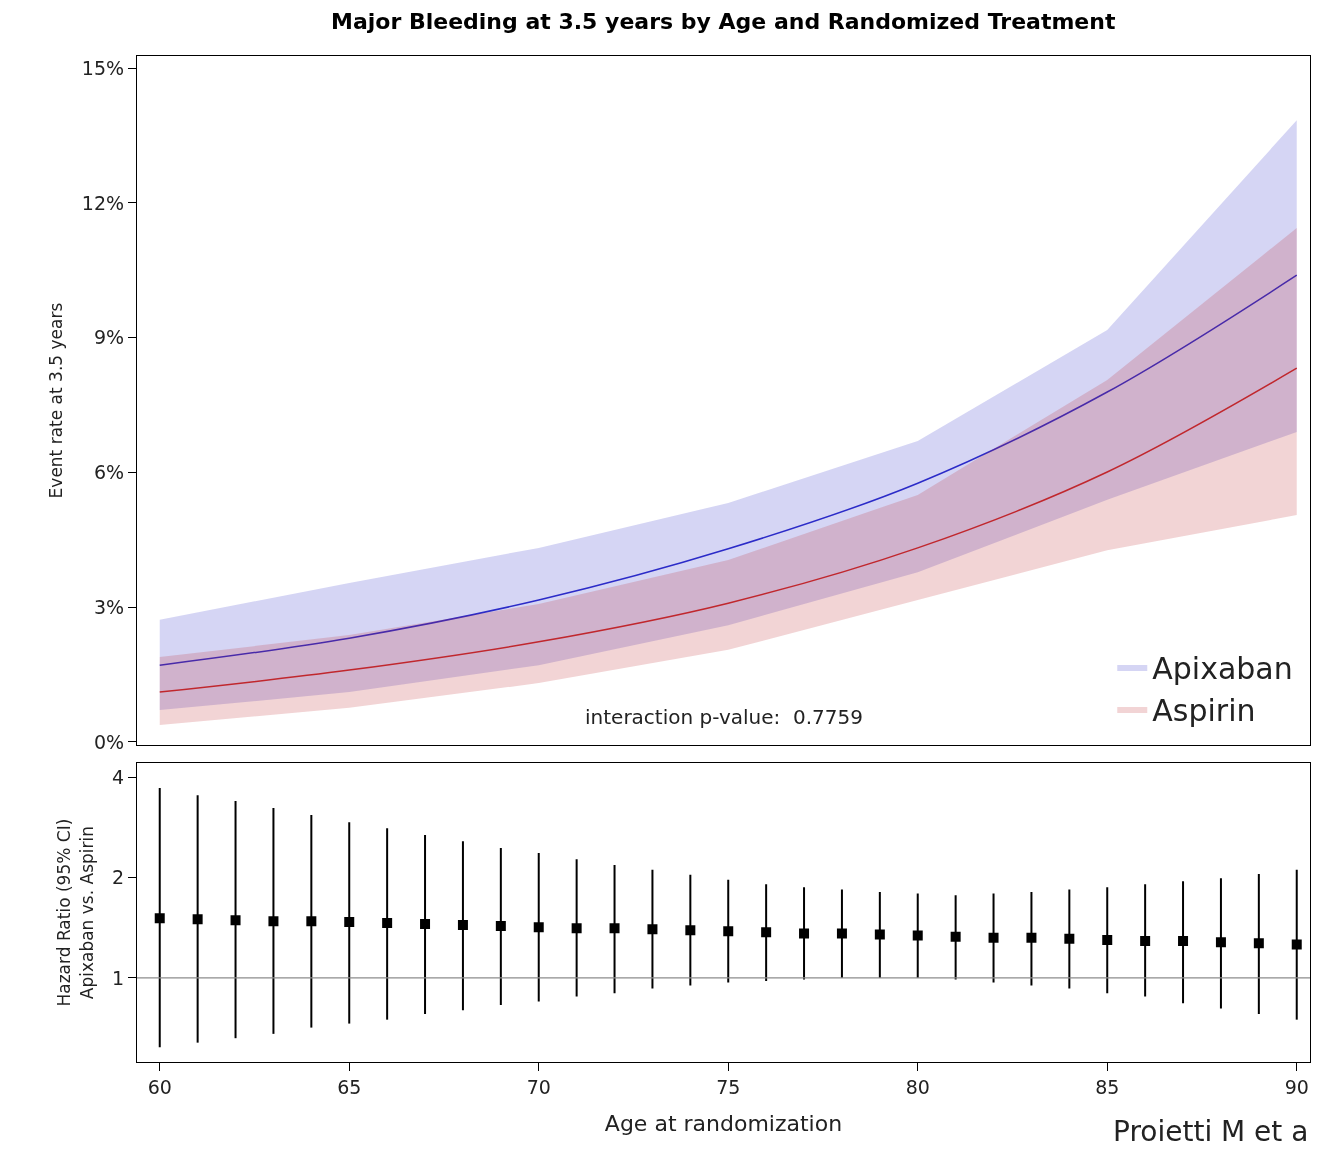 This screenshot has height=1156, width=1334. Describe the element at coordinates (118, 877) in the screenshot. I see `y-tick-label: 2` at that location.